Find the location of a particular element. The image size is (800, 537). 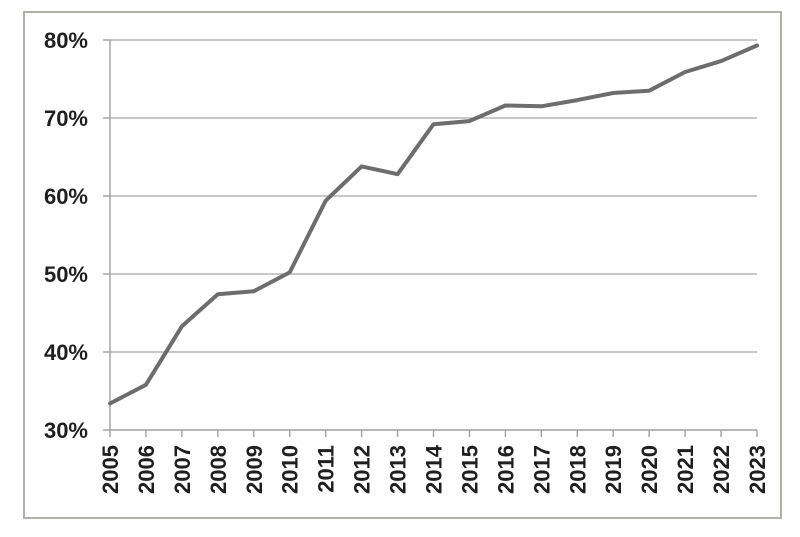

x-tick-label: 2020 is located at coordinates (649, 469).